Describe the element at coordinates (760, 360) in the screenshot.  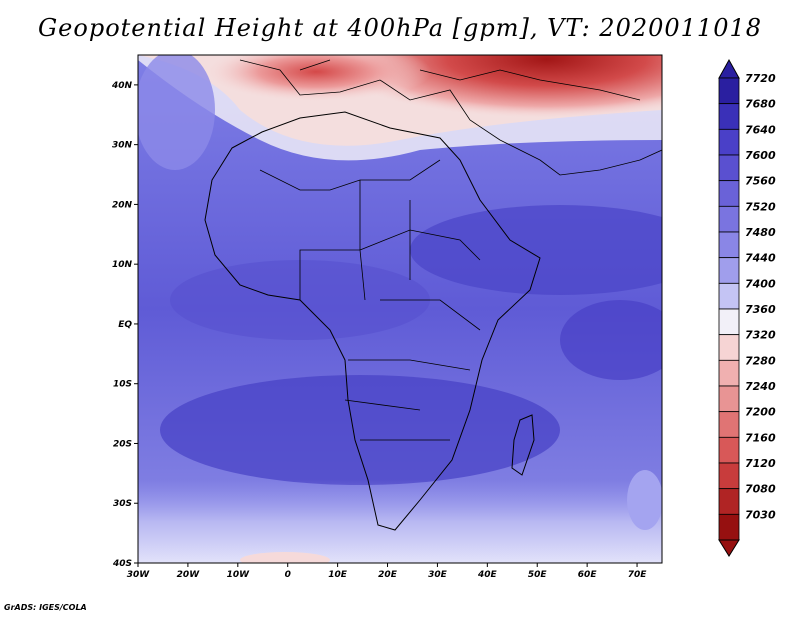
I see `colorbar-label: 7280` at that location.